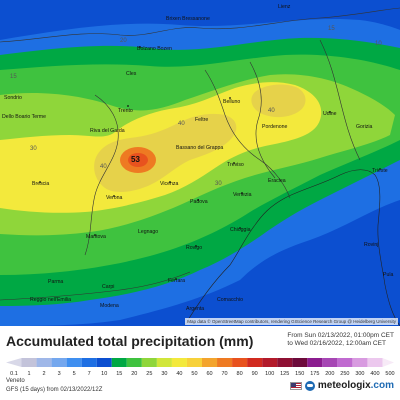  Describe the element at coordinates (54, 390) in the screenshot. I see `model-run: GFS (15 days) from 02/13/2022/12Z` at that location.